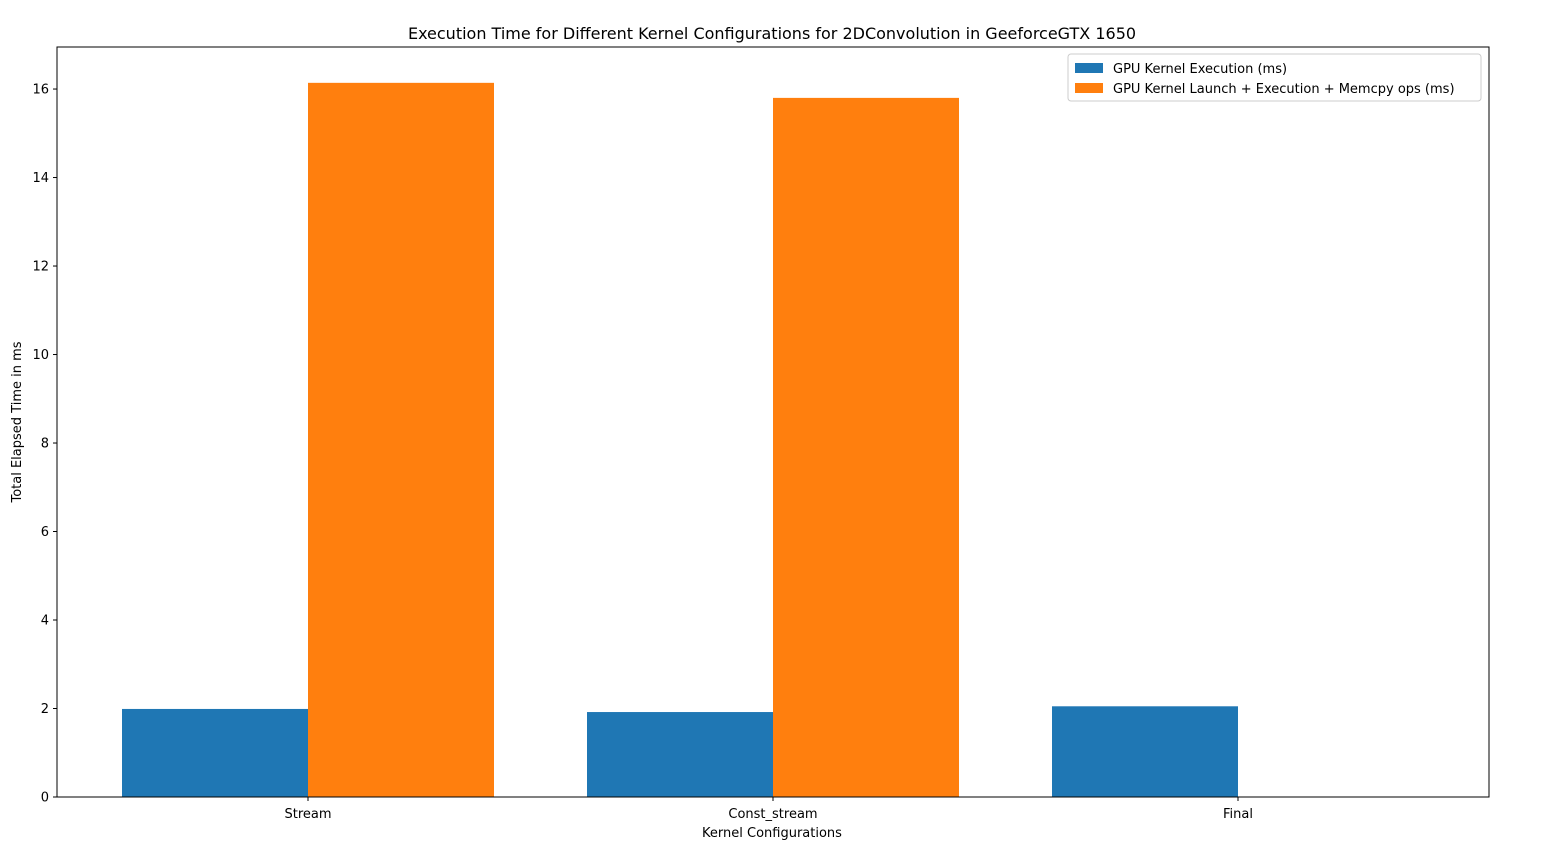 The height and width of the screenshot is (855, 1554). What do you see at coordinates (866, 447) in the screenshot?
I see `bar-launch-execution-memcpy-const-stream` at bounding box center [866, 447].